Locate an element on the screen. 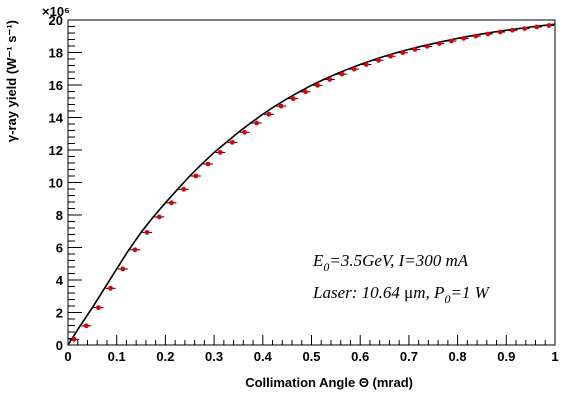  x-tick-label: 0.3 is located at coordinates (214, 356).